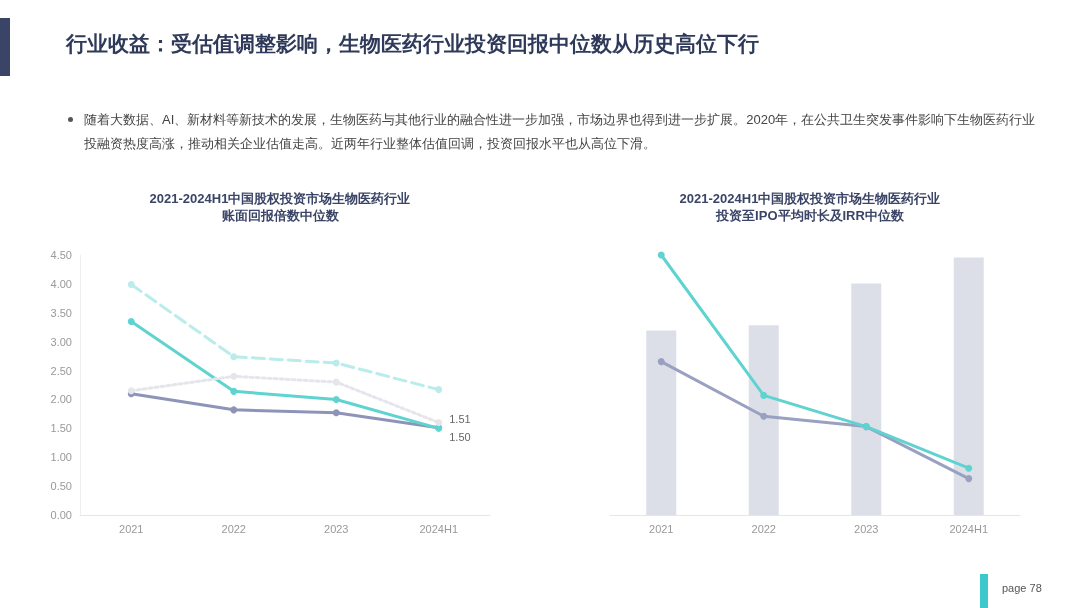  I want to click on y-tick-label: 1.50, so click(61, 428).